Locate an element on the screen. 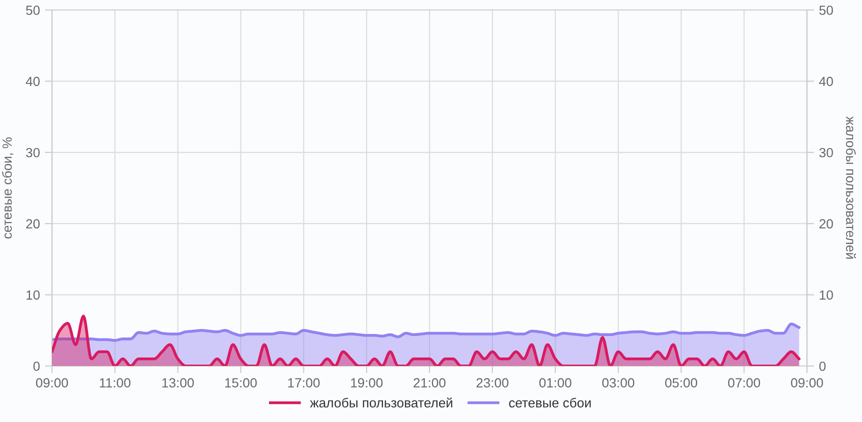 Image resolution: width=862 pixels, height=422 pixels. y-tick-label: 10 is located at coordinates (33, 295).